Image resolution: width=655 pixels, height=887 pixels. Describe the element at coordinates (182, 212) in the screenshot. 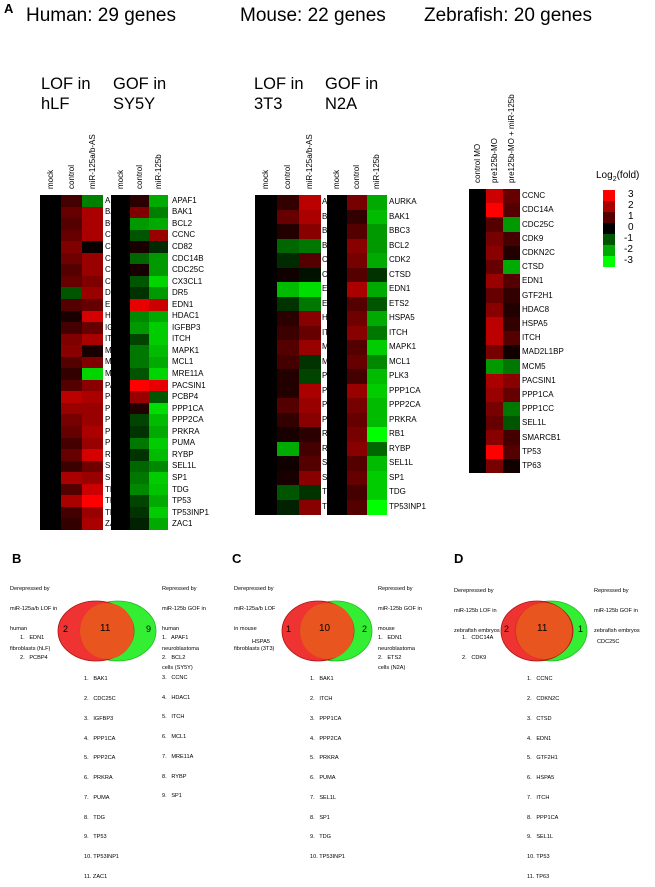

I see `heatmap-row-label: BAK1` at that location.